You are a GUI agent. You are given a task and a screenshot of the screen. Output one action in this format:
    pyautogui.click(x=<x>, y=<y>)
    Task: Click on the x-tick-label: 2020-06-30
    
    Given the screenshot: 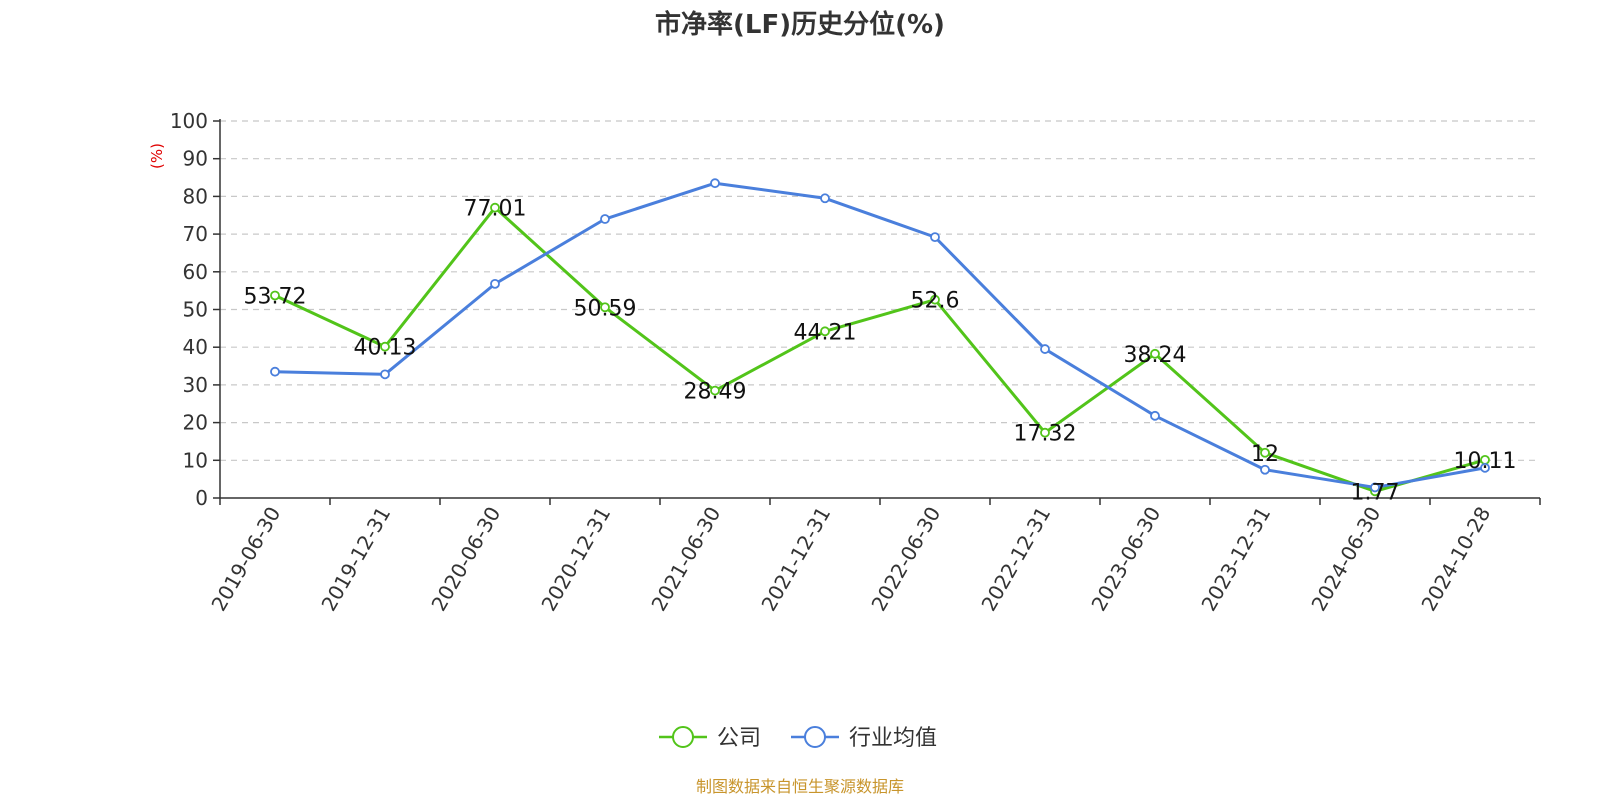 What is the action you would take?
    pyautogui.click(x=465, y=559)
    